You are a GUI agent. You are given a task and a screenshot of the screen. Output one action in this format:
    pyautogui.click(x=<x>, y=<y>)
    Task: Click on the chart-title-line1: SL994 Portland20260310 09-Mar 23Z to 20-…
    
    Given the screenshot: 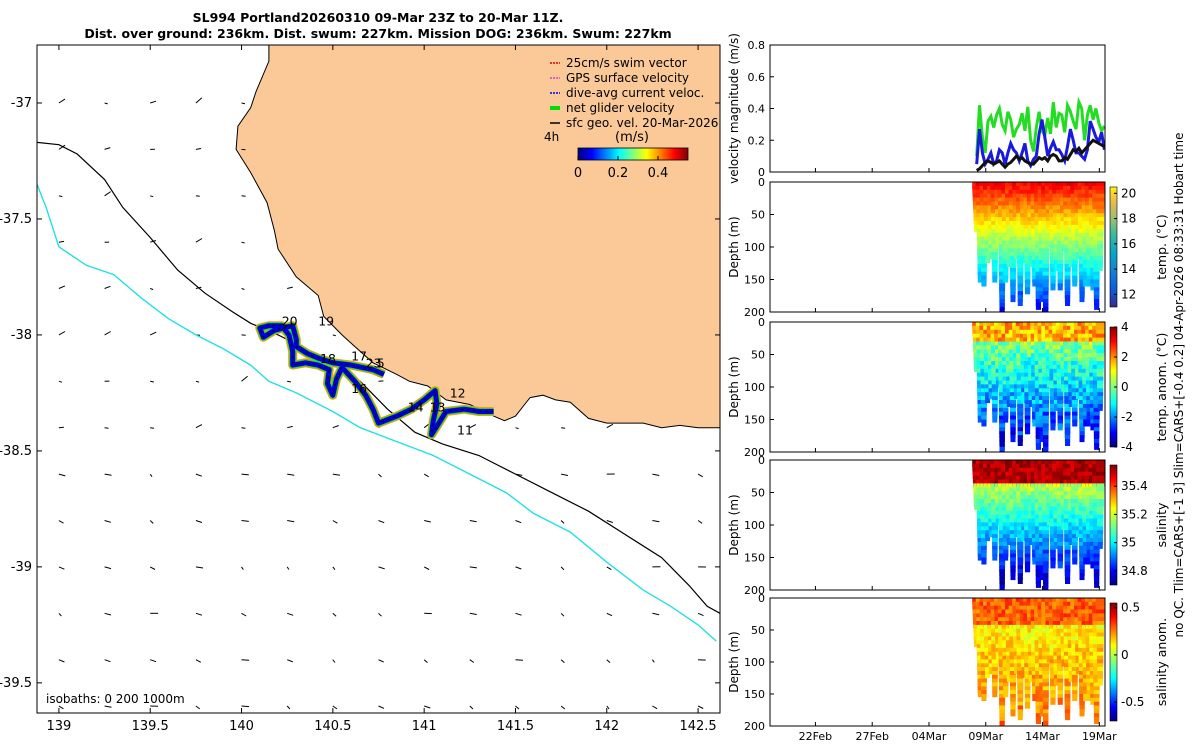 What is the action you would take?
    pyautogui.click(x=378, y=17)
    